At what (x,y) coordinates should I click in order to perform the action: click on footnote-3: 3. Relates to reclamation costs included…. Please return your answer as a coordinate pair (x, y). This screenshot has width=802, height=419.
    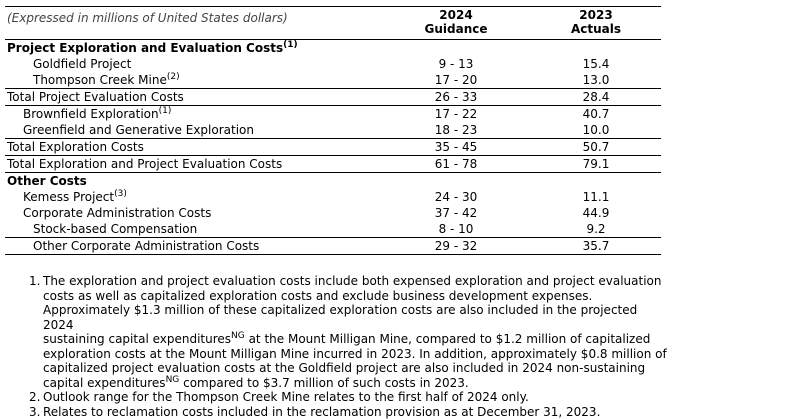
    Looking at the image, I should click on (349, 412).